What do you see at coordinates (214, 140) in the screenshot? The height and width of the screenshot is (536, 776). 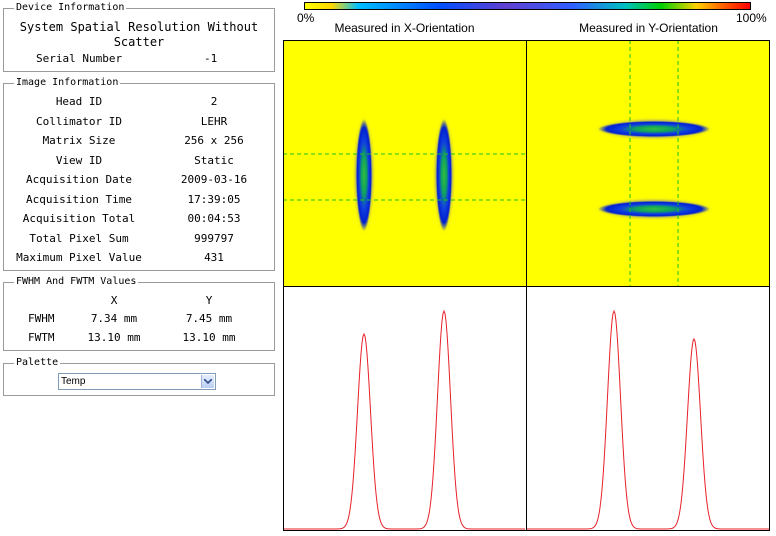 I see `image-info-value: 256 x 256` at bounding box center [214, 140].